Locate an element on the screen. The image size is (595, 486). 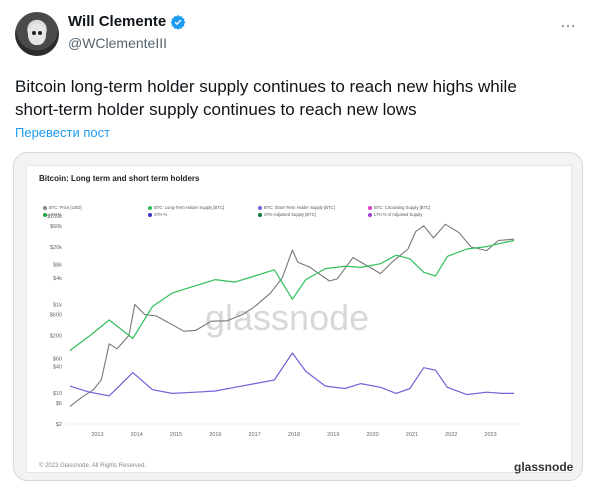
x-tick-label: 2022 is located at coordinates (451, 435).